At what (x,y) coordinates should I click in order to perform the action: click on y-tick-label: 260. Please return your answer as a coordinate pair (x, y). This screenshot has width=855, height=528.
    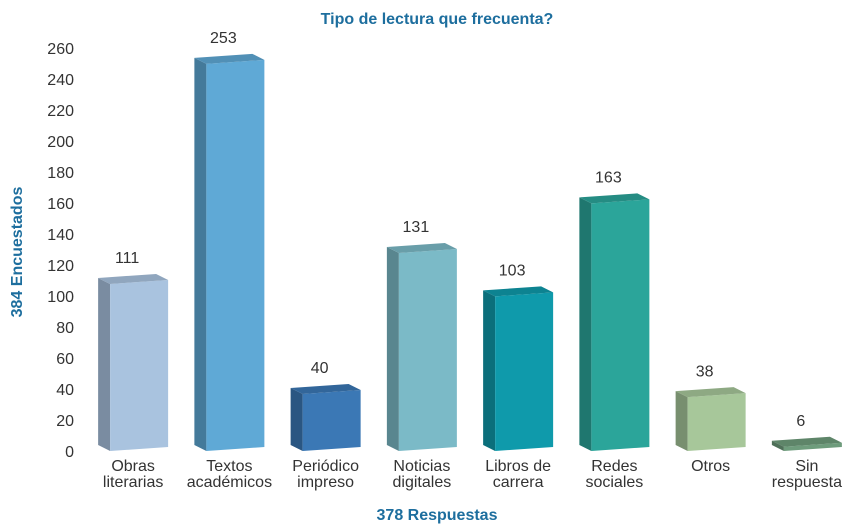
    Looking at the image, I should click on (60, 49).